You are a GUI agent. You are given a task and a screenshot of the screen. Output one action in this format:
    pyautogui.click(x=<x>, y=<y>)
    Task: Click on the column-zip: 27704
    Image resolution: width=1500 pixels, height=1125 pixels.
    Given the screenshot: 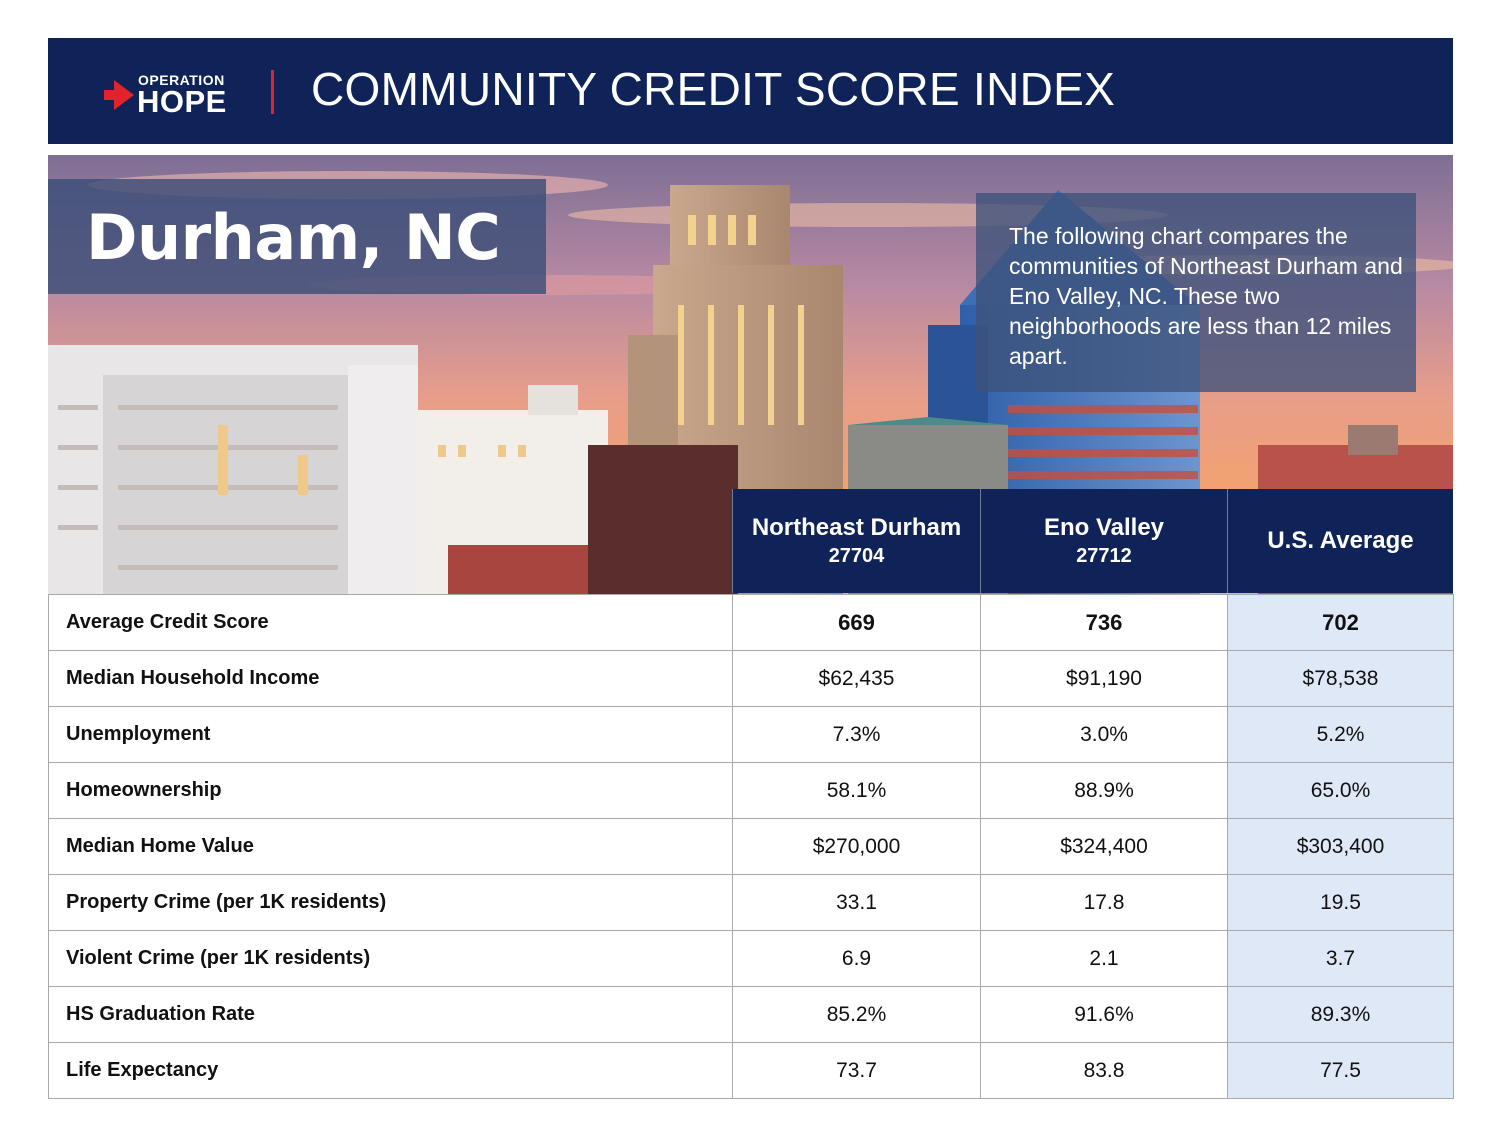 What is the action you would take?
    pyautogui.click(x=856, y=556)
    